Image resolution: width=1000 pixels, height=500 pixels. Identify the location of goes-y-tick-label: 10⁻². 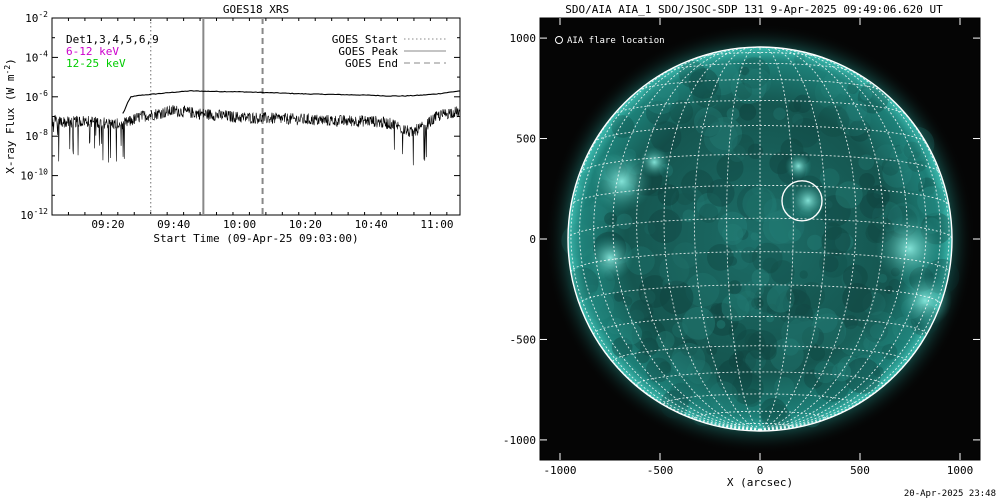
(36, 17).